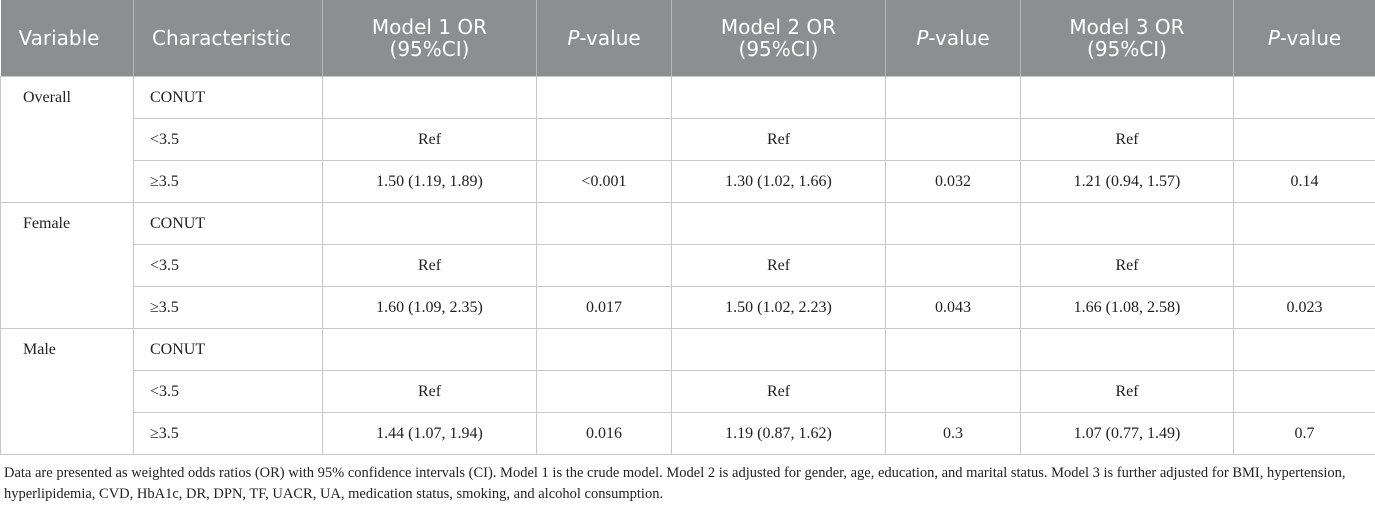 This screenshot has width=1375, height=514. I want to click on table-cell: 1.21 (0.94, 1.57), so click(1127, 181).